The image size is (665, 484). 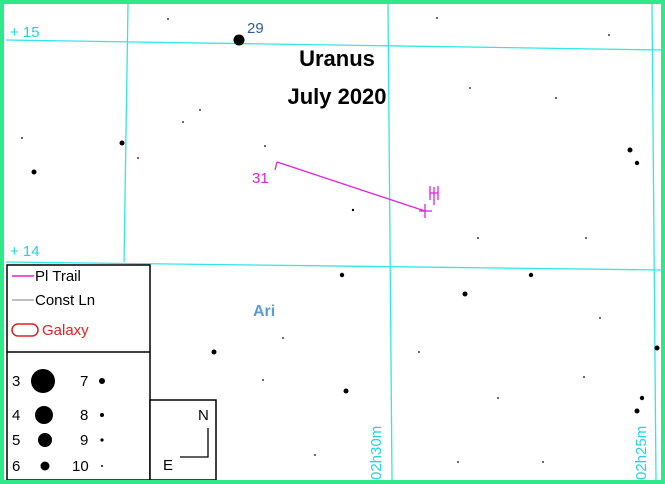 What do you see at coordinates (84, 381) in the screenshot?
I see `magnitude-label: 7` at bounding box center [84, 381].